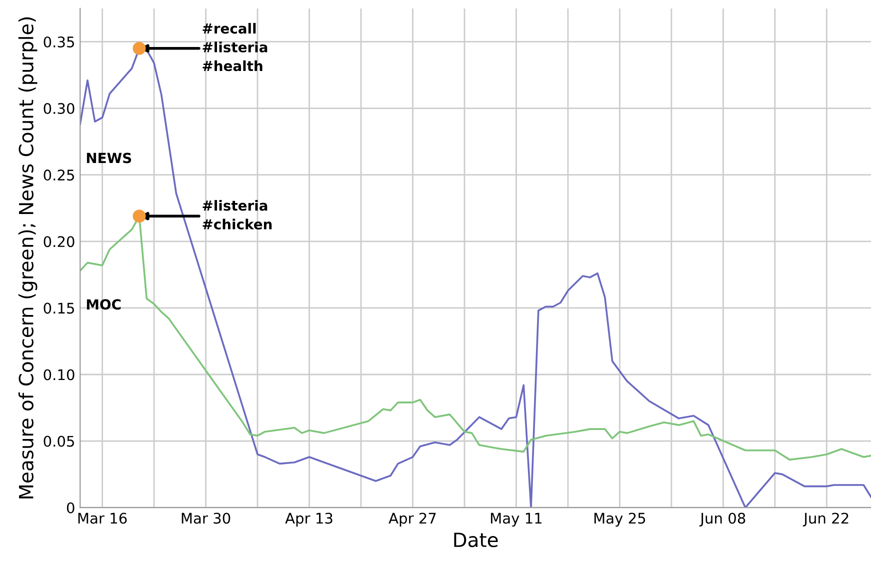 The height and width of the screenshot is (564, 871). What do you see at coordinates (109, 158) in the screenshot?
I see `text: NEWS` at bounding box center [109, 158].